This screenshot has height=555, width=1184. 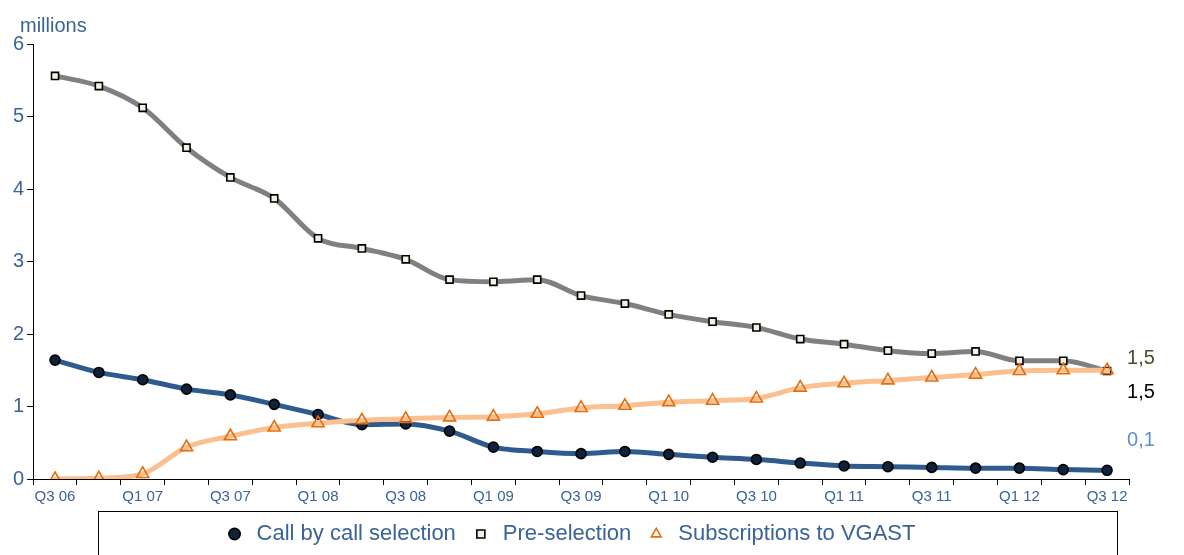 I want to click on x-tick-label: Q1 10, so click(x=669, y=496).